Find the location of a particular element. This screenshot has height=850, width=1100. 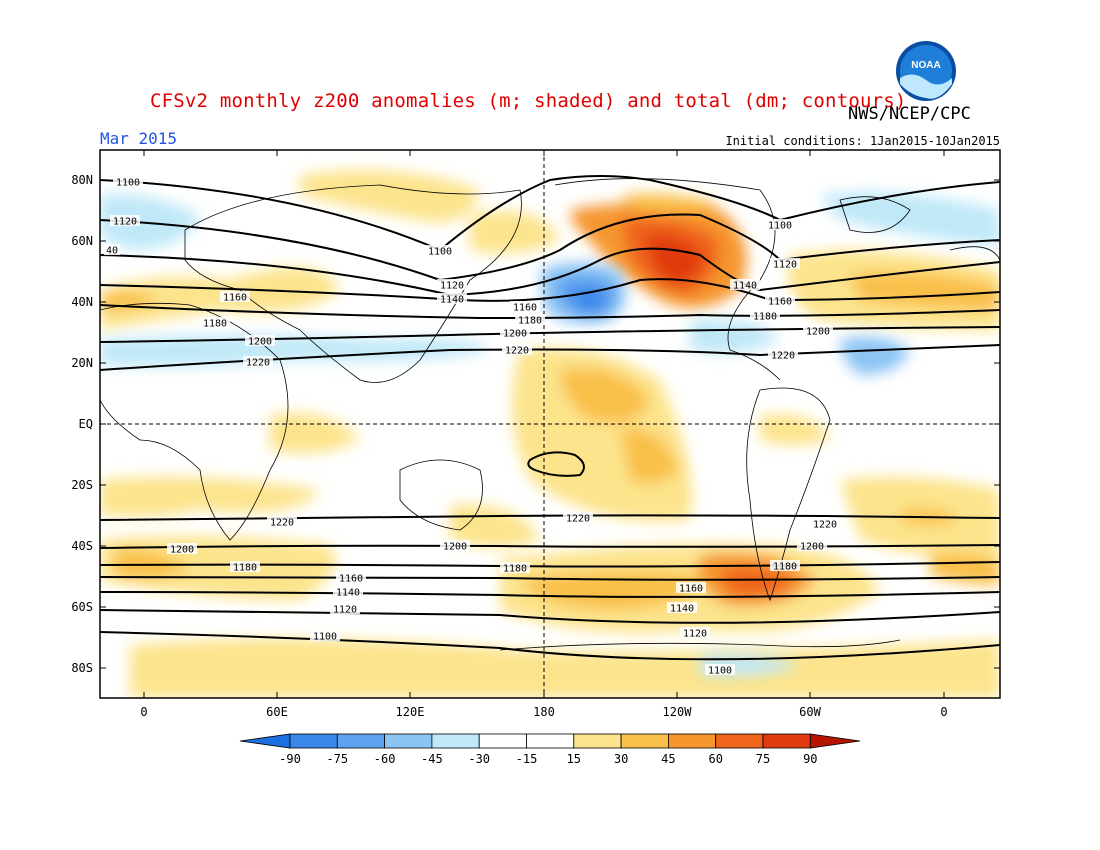

colorbar-label: 15 is located at coordinates (574, 759).